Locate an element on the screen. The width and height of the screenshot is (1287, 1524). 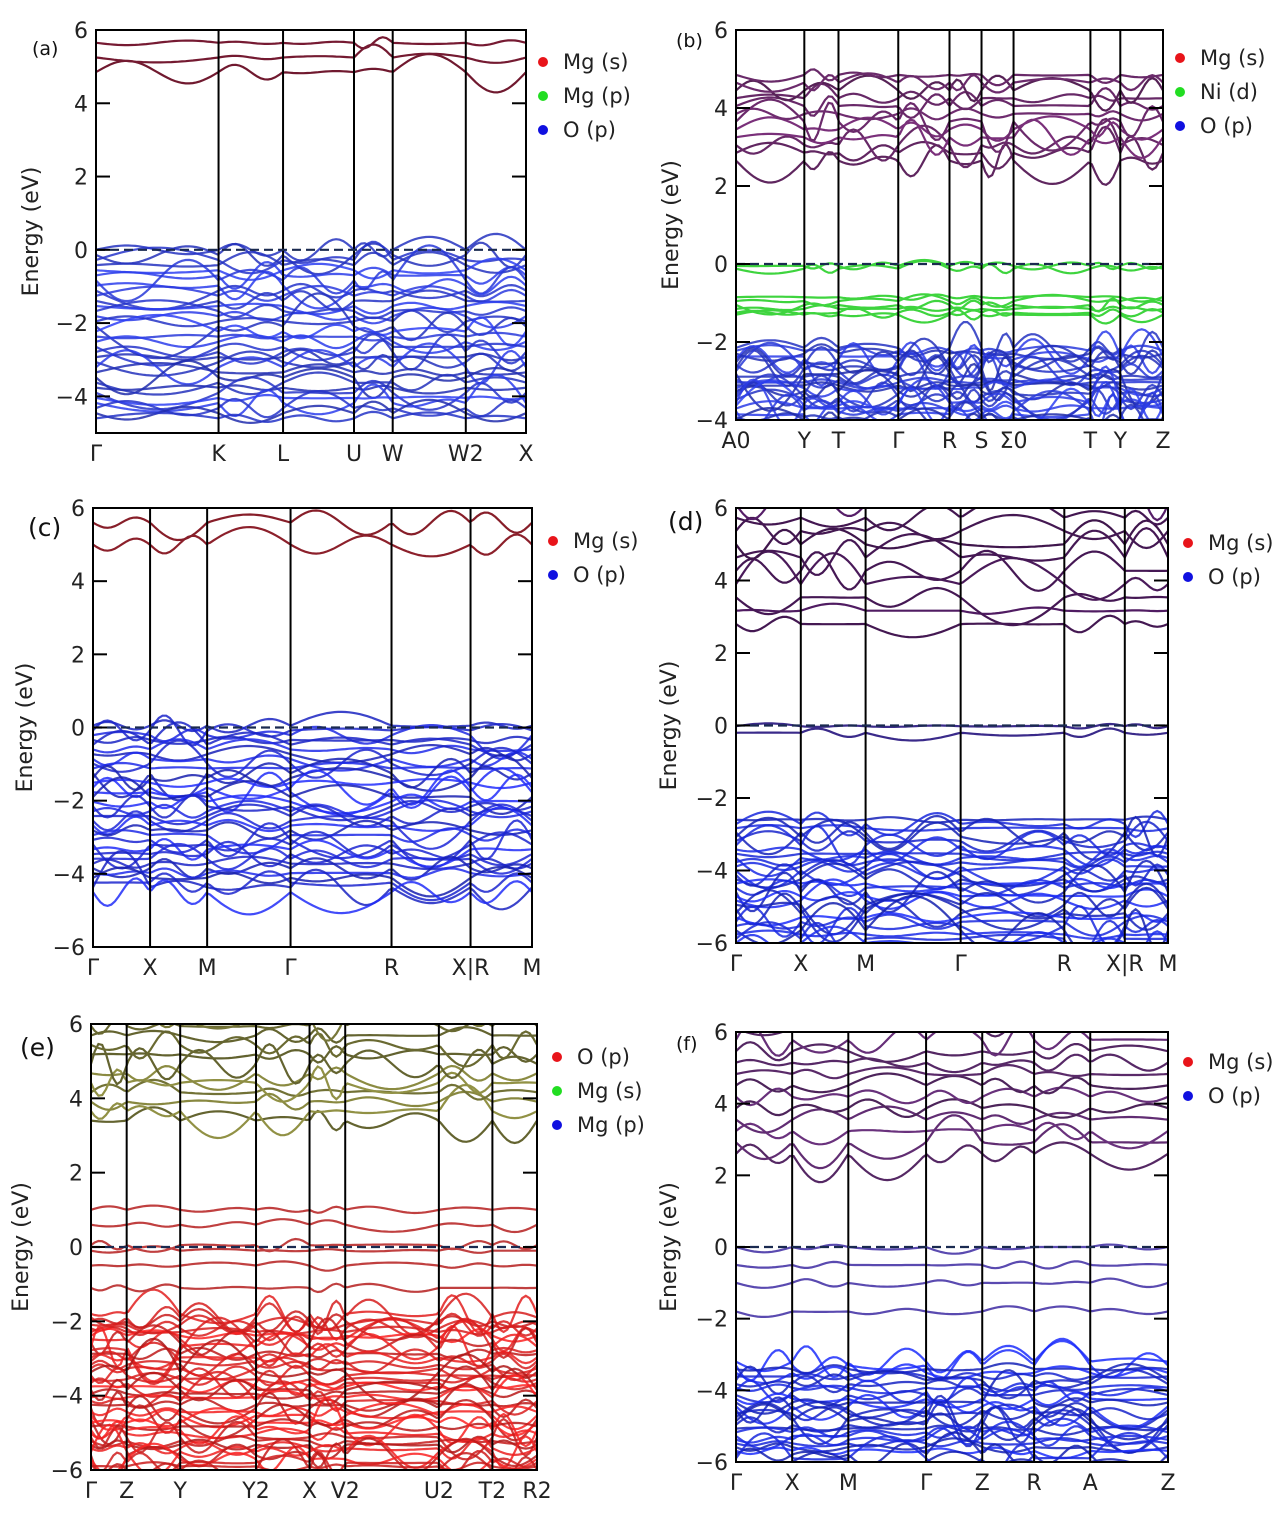
panel-label: (a) is located at coordinates (45, 49).